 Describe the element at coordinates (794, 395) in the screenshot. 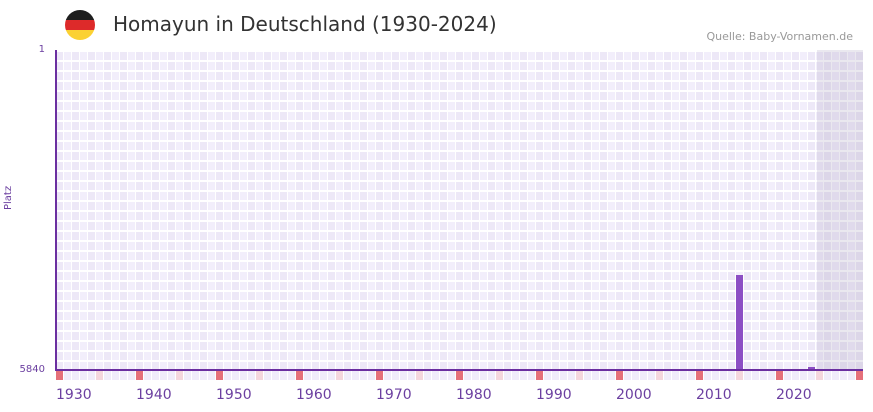

I see `x-tick-label: 2020` at that location.